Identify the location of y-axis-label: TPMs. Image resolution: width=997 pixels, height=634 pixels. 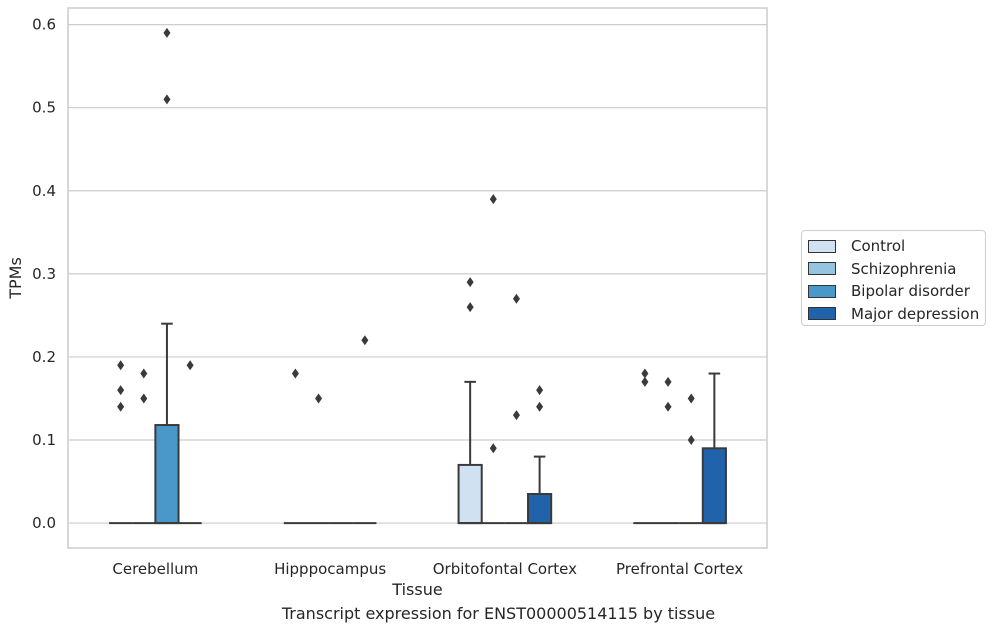
(15, 278).